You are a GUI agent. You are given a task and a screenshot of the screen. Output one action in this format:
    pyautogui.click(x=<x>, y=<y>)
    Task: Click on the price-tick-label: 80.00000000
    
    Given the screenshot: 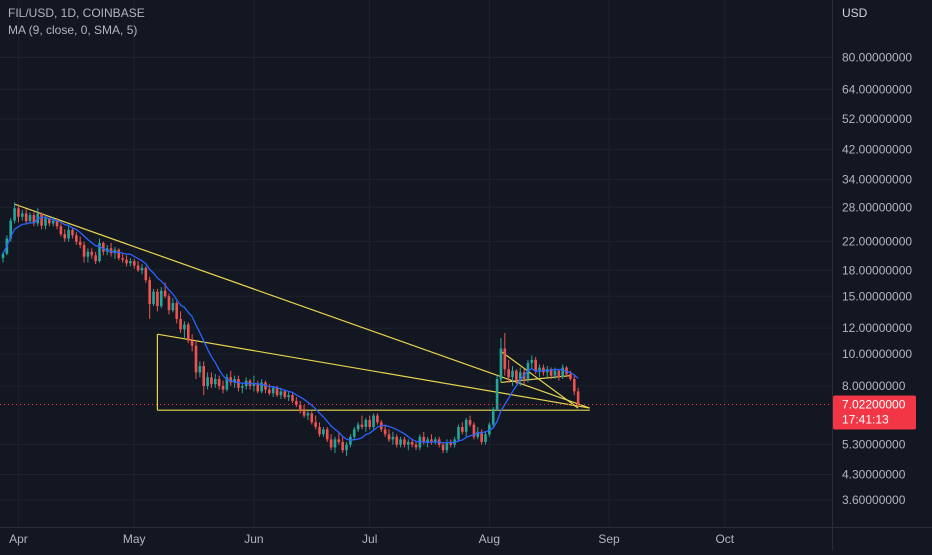 What is the action you would take?
    pyautogui.click(x=877, y=58)
    